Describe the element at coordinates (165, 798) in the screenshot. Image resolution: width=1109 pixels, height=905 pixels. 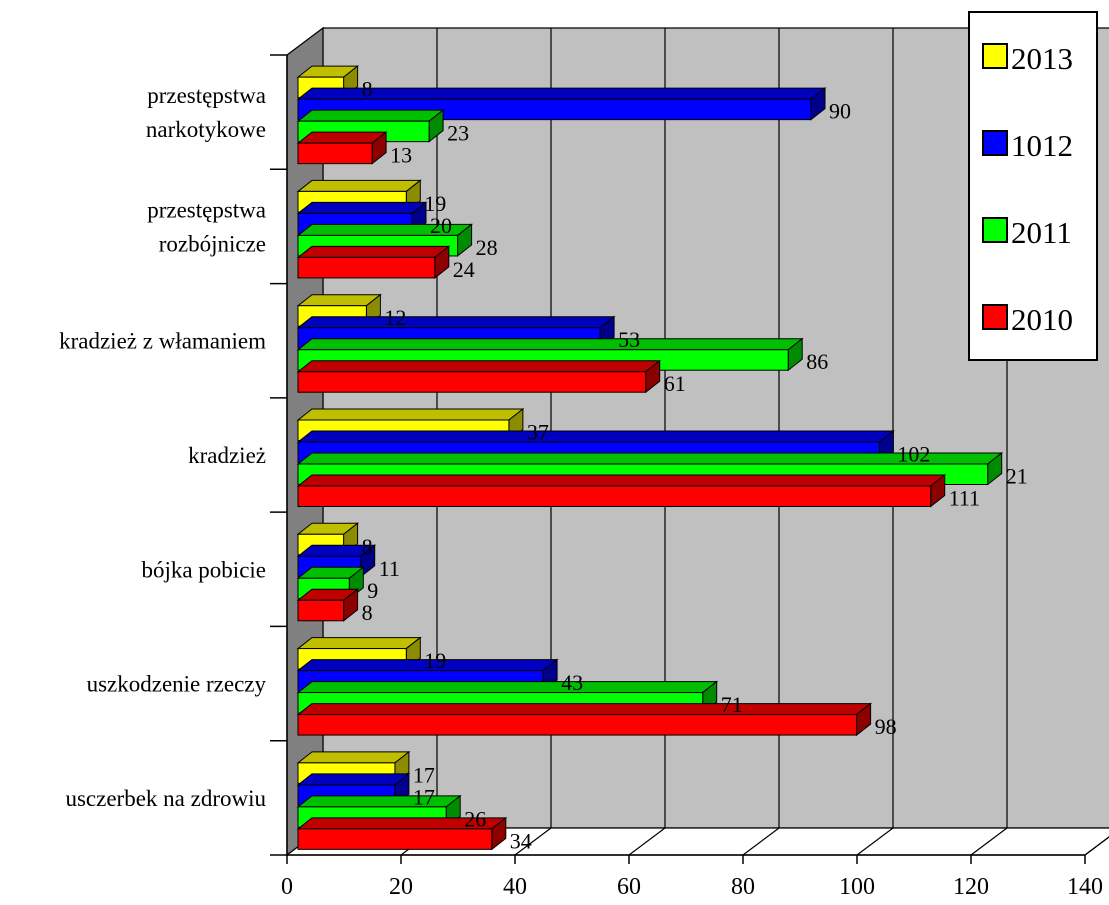
I see `category-label: usczerbek na zdrowiu` at that location.